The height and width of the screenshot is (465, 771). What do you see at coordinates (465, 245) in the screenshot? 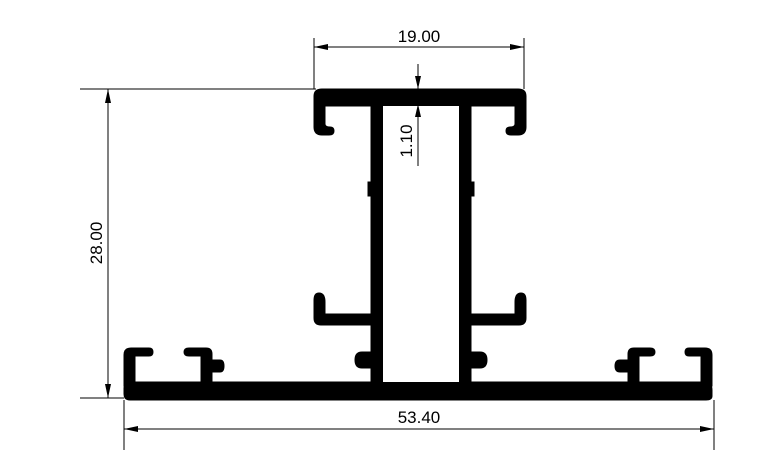
I see `tube-right-wall` at bounding box center [465, 245].